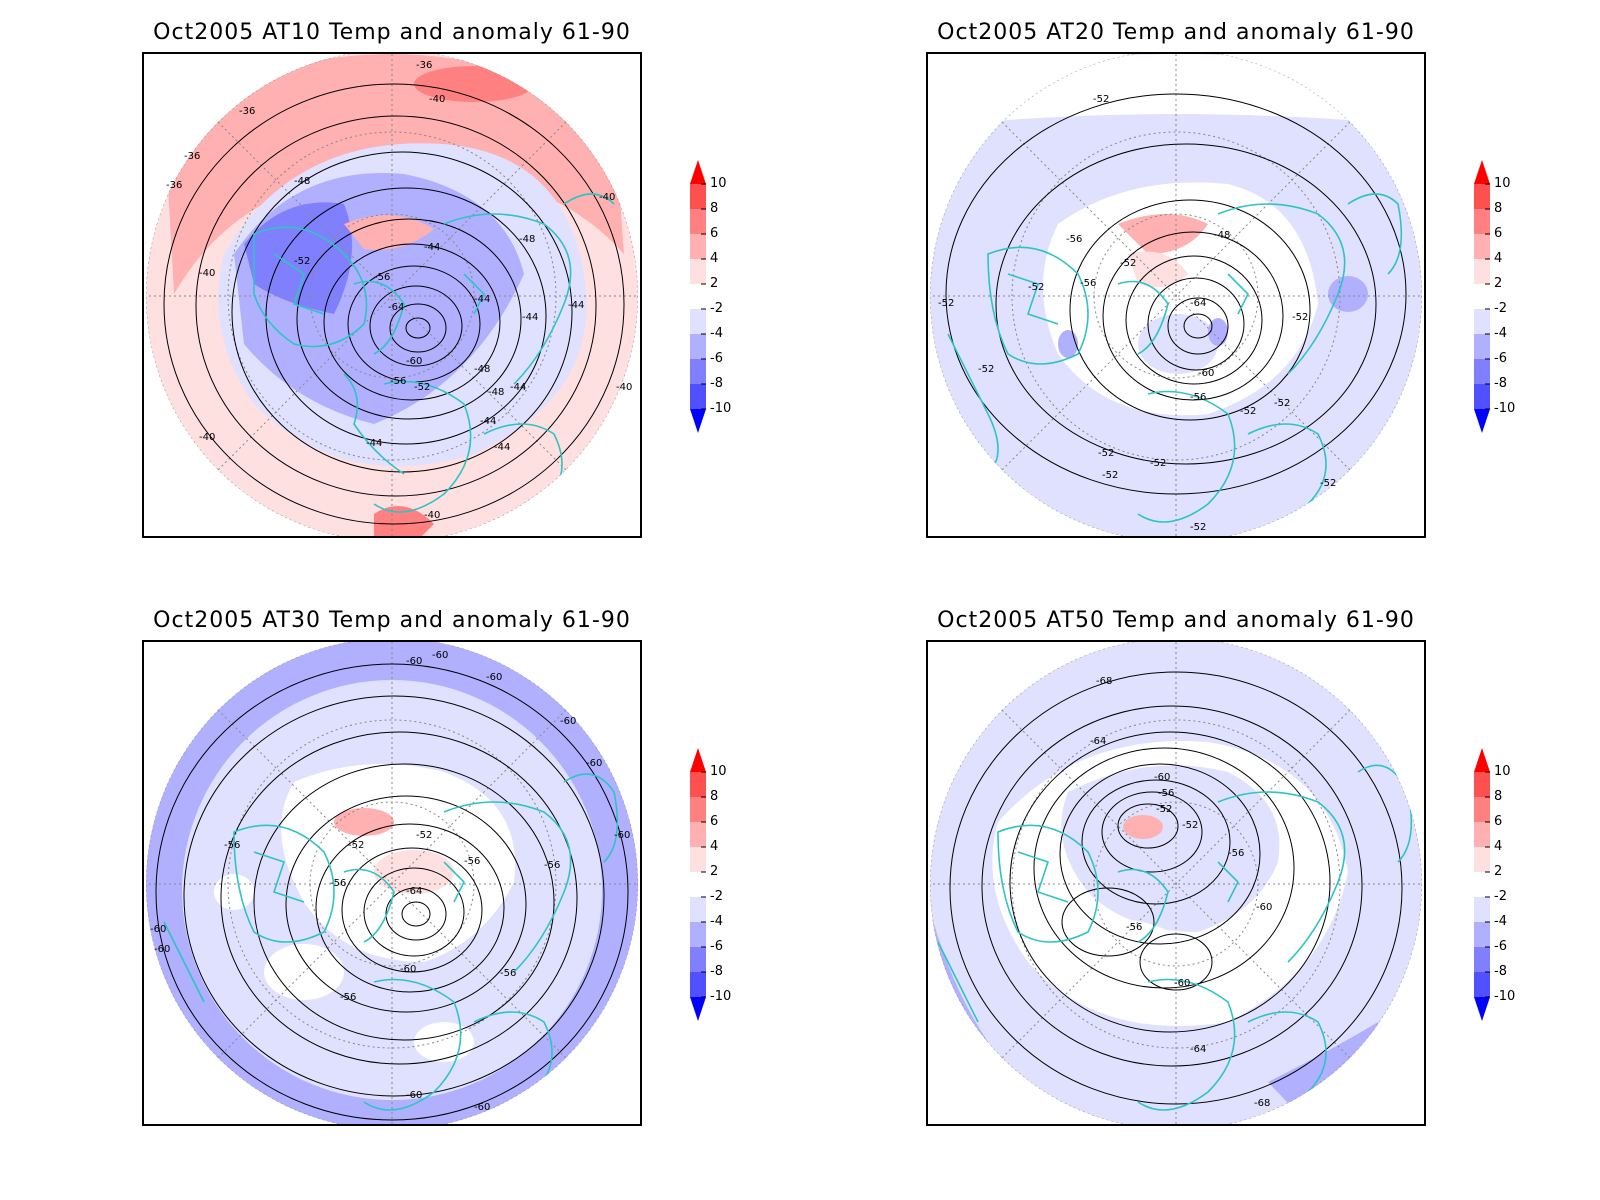 The width and height of the screenshot is (1600, 1200). What do you see at coordinates (496, 392) in the screenshot?
I see `contour-label: -48` at bounding box center [496, 392].